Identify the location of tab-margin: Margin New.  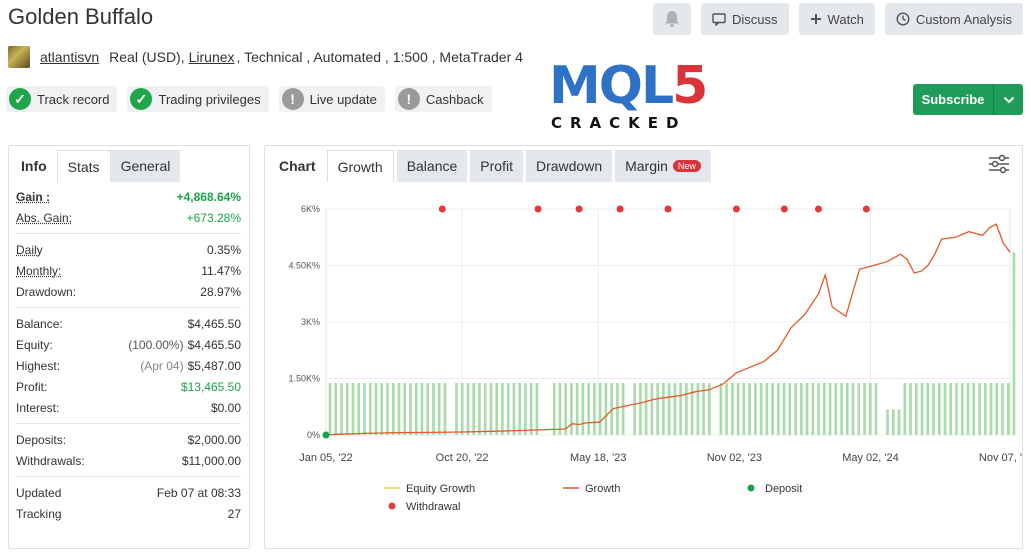
(663, 166).